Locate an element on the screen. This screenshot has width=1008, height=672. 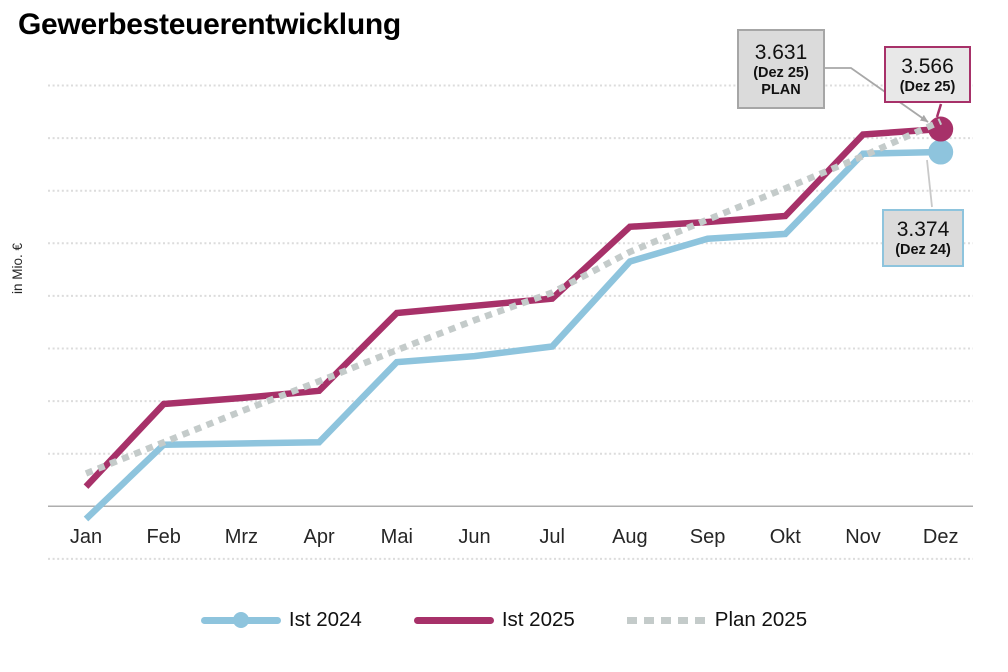
legend-swatch-line-with-dot-icon is located at coordinates (240, 620).